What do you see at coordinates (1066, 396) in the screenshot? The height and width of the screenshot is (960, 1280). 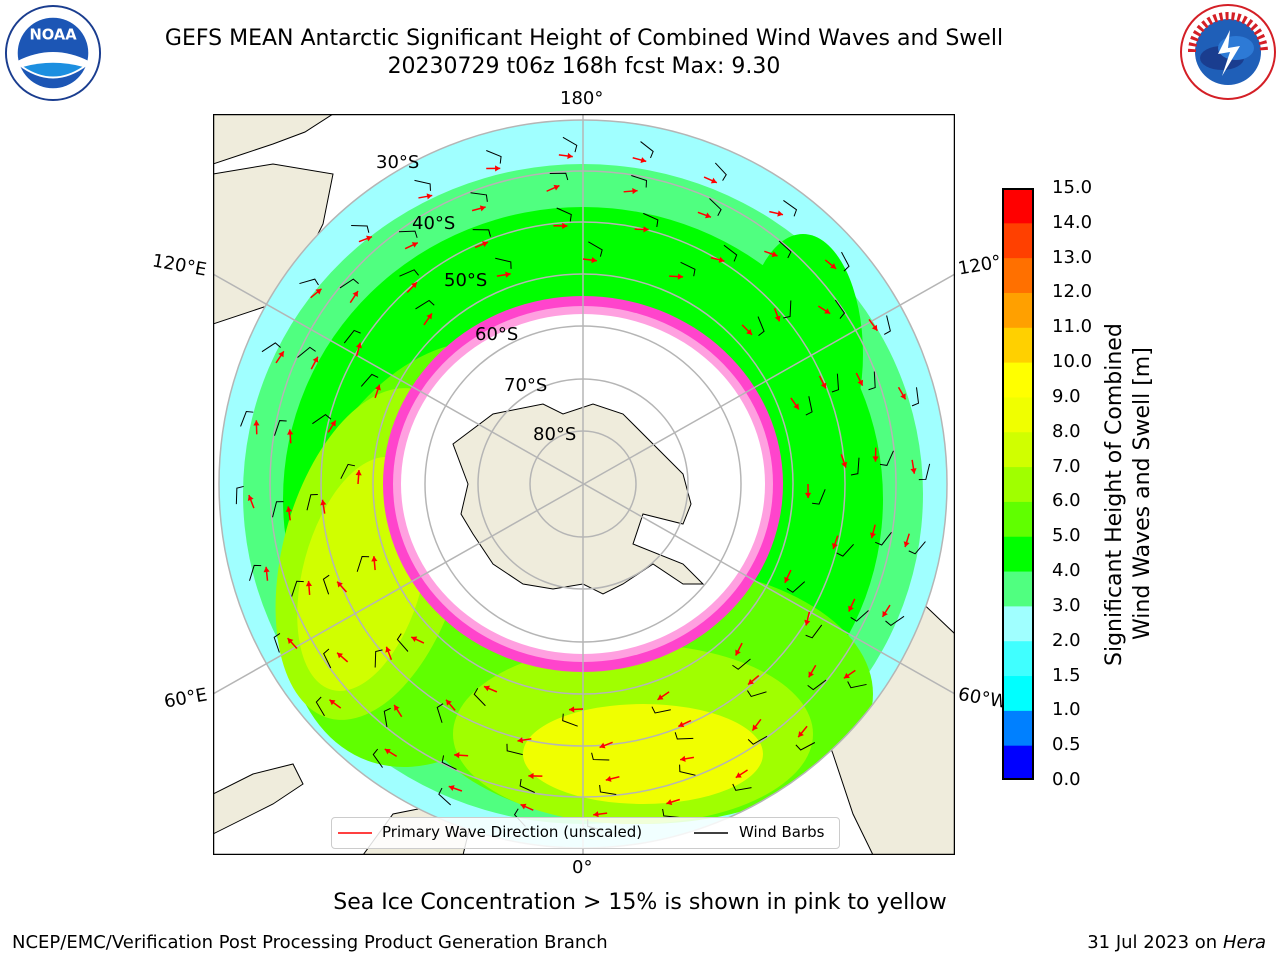 I see `colorbar-tick-label: 9.0` at bounding box center [1066, 396].